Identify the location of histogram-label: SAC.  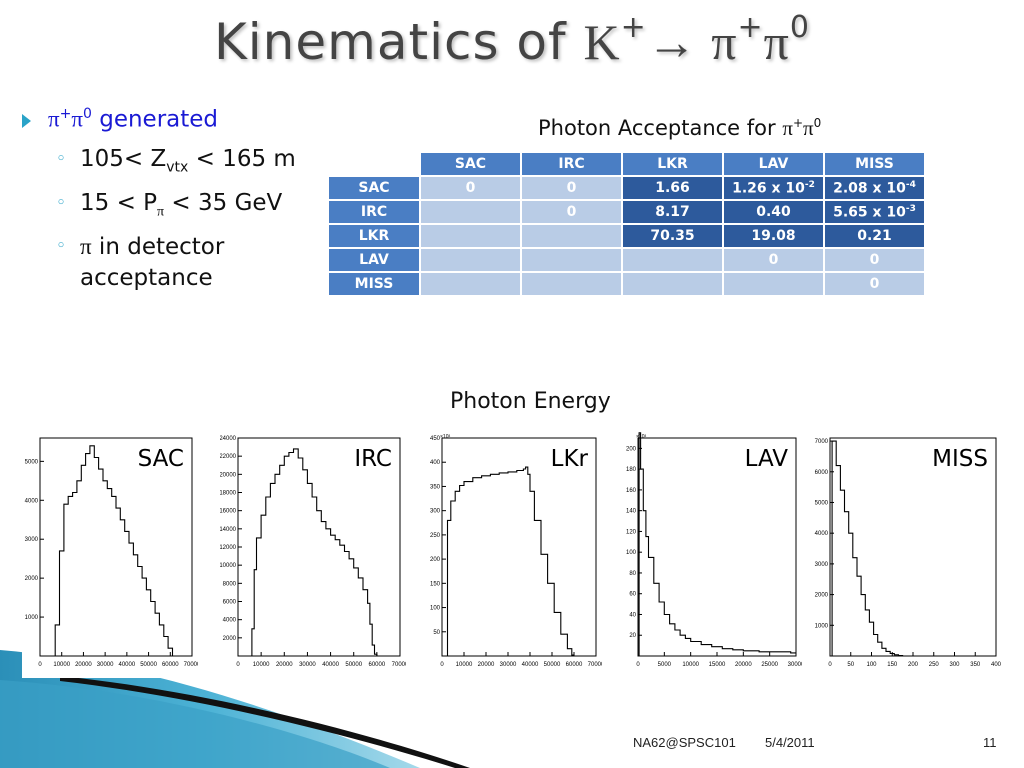
(160, 459).